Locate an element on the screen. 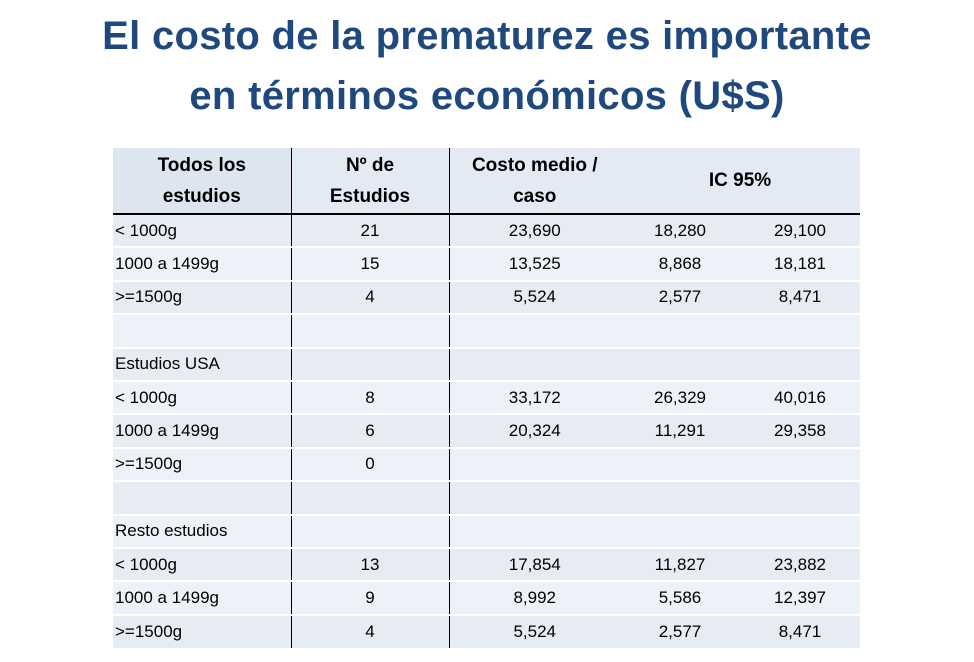  table-row: < 1000g 21 23,690 18,280 29,100 is located at coordinates (486, 230).